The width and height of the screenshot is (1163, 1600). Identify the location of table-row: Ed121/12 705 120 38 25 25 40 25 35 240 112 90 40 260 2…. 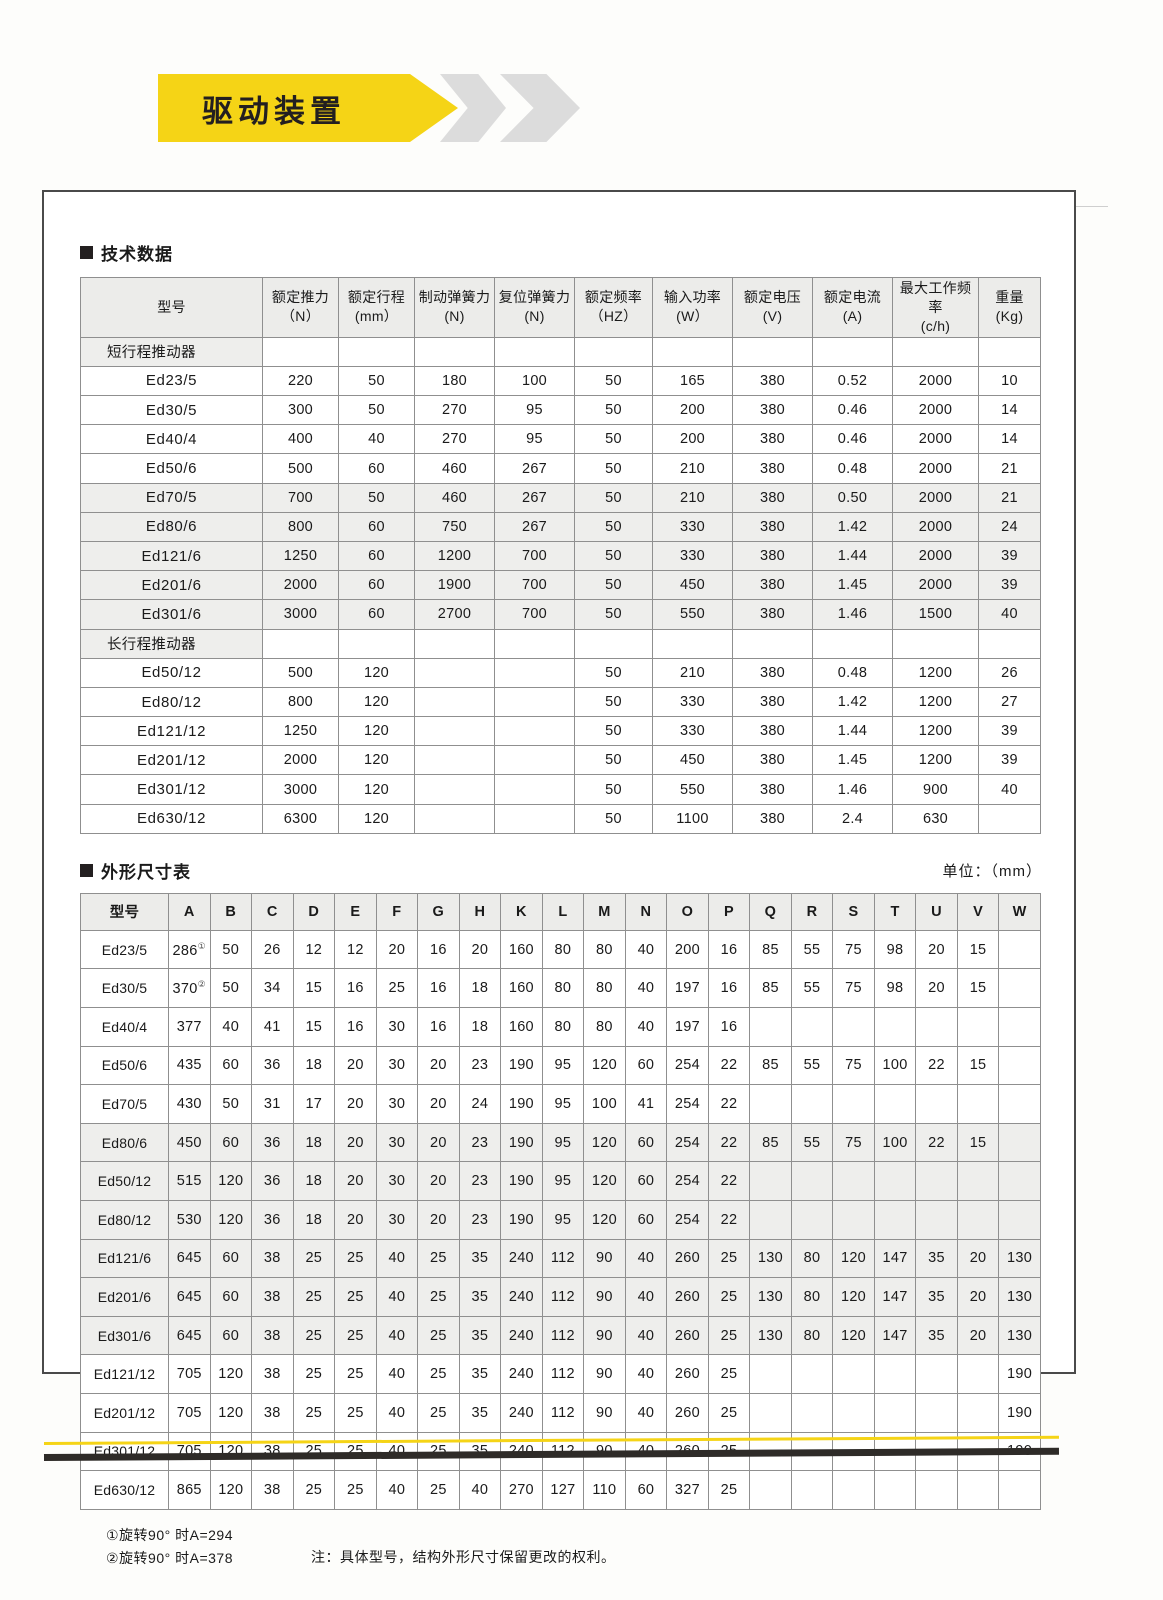
(560, 1374).